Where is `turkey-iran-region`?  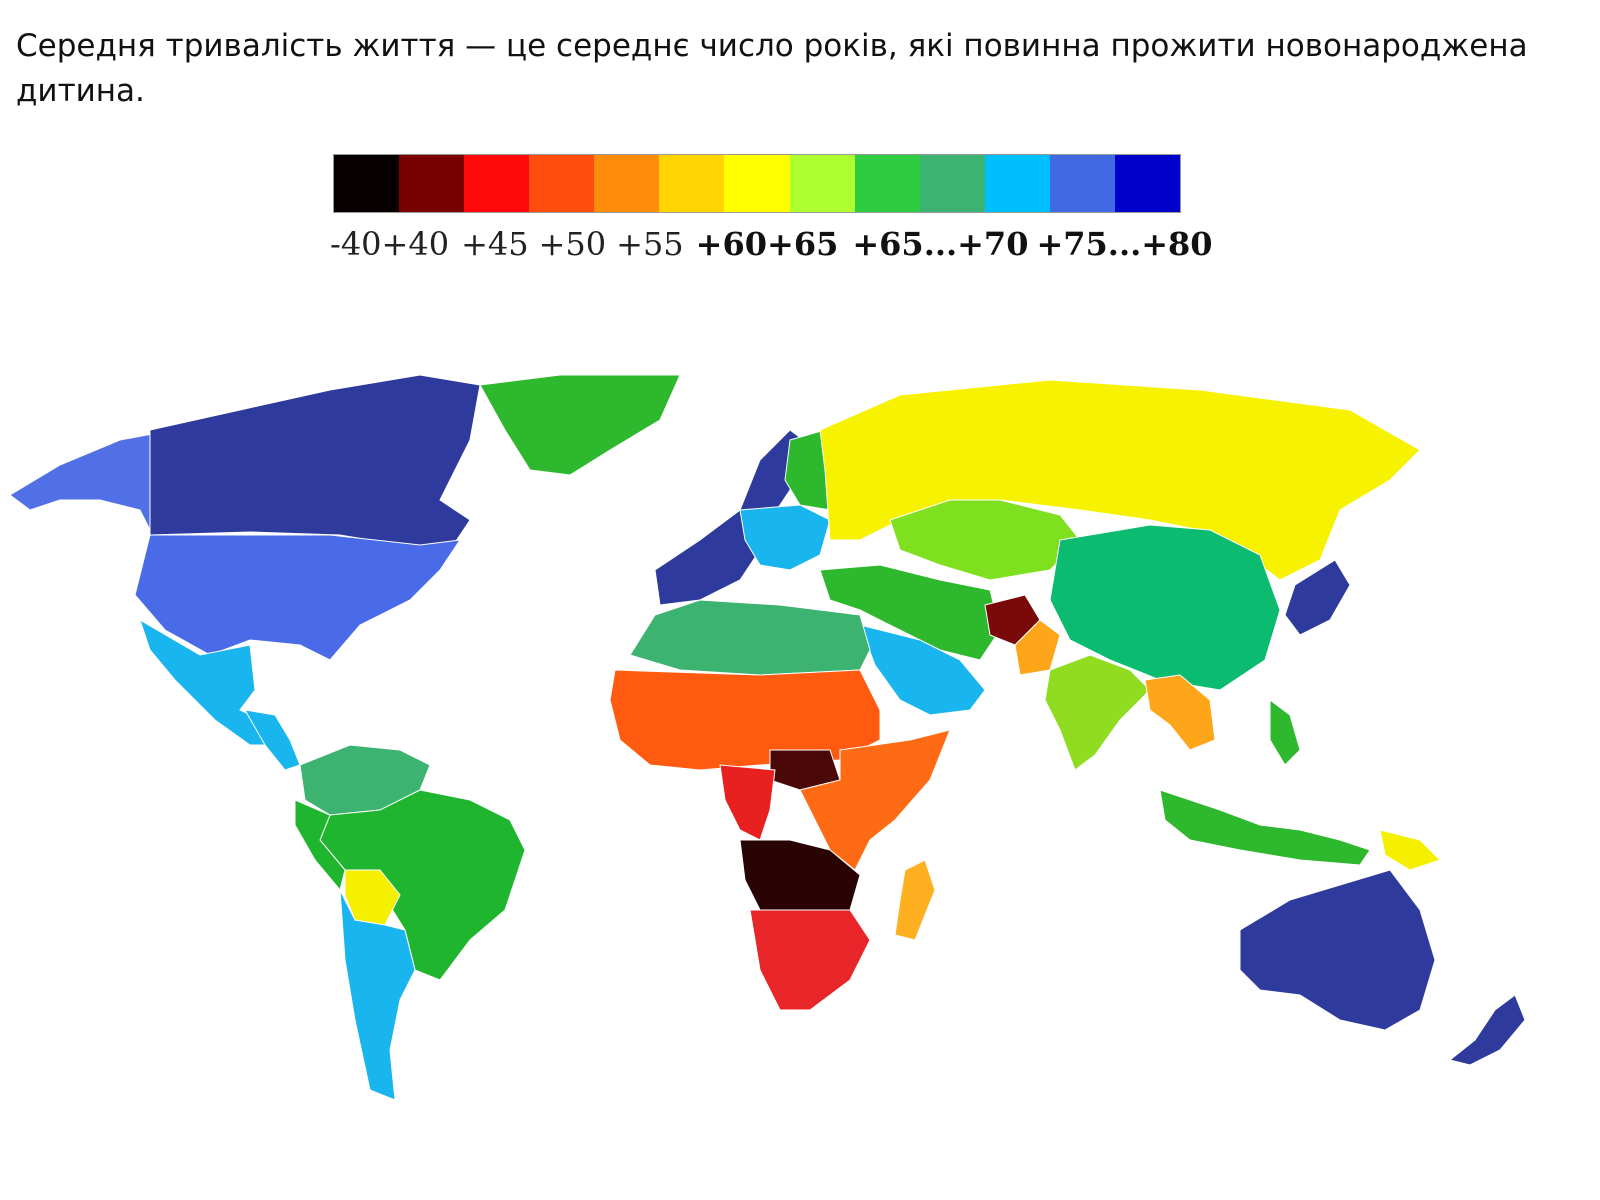
turkey-iran-region is located at coordinates (910, 612).